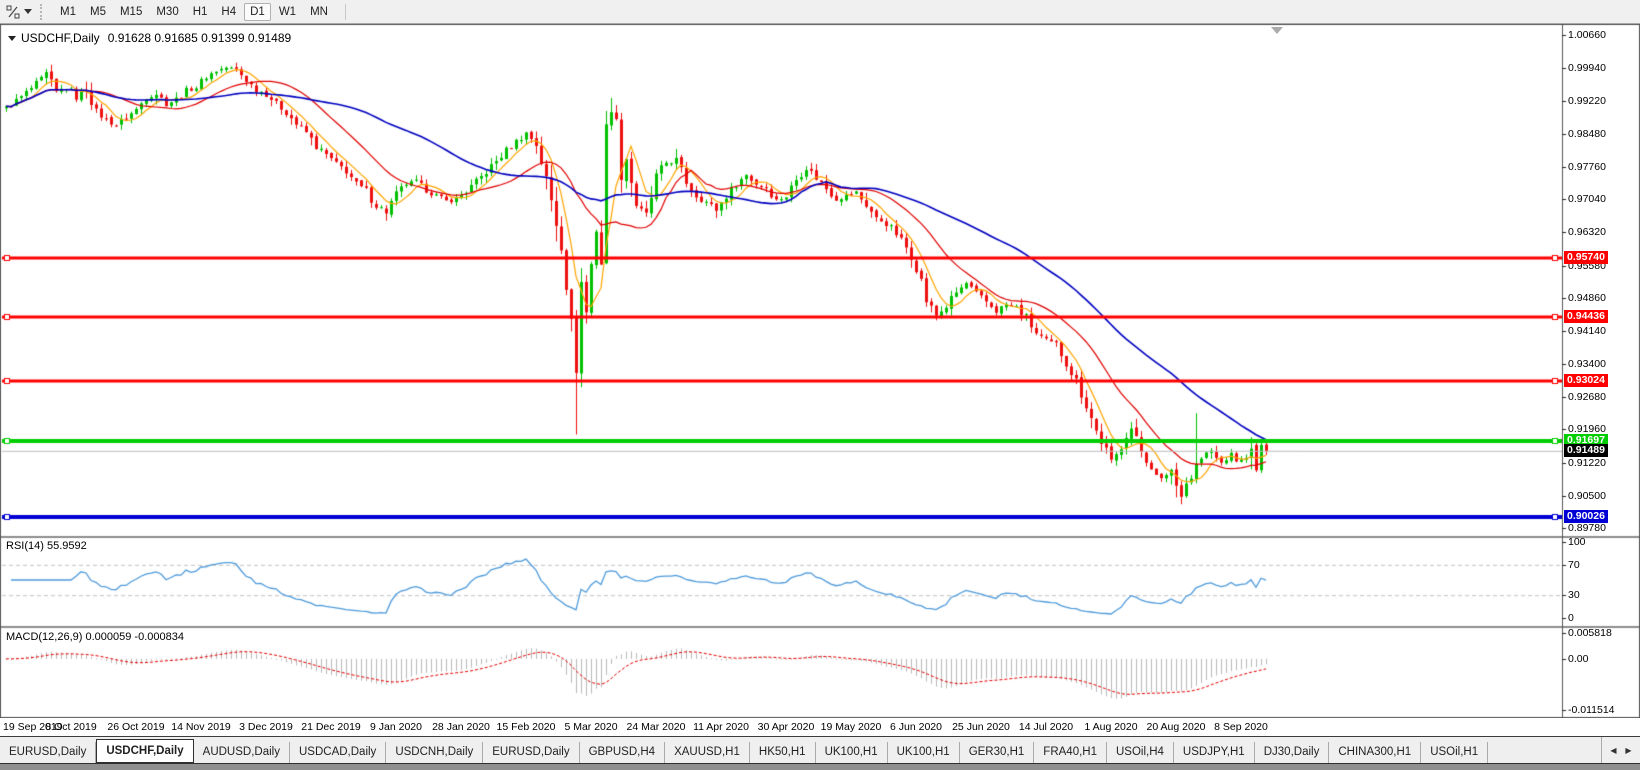  What do you see at coordinates (1620, 750) in the screenshot?
I see `tab-scroll-controls: ◀ ▶` at bounding box center [1620, 750].